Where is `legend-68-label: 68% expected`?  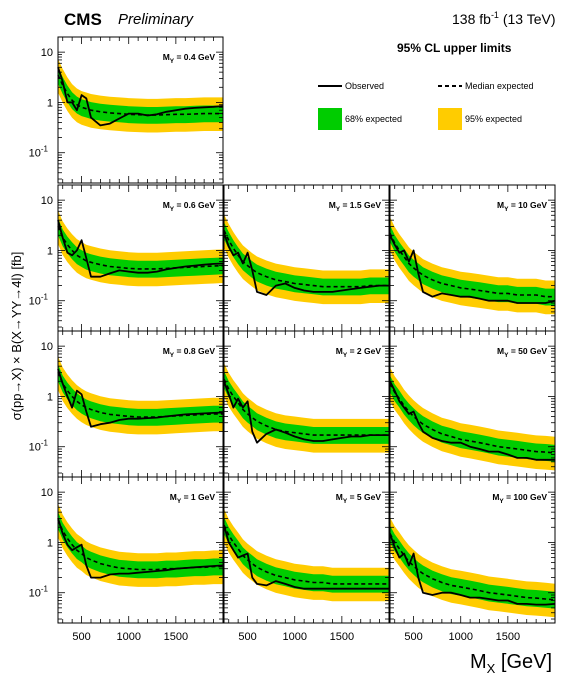 legend-68-label: 68% expected is located at coordinates (373, 119).